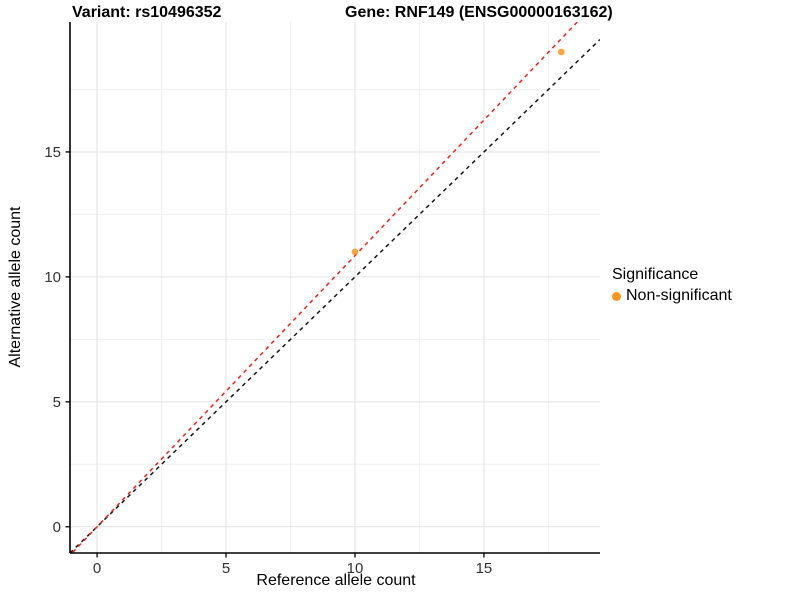 This screenshot has width=800, height=600. What do you see at coordinates (616, 296) in the screenshot?
I see `legend-point-icon` at bounding box center [616, 296].